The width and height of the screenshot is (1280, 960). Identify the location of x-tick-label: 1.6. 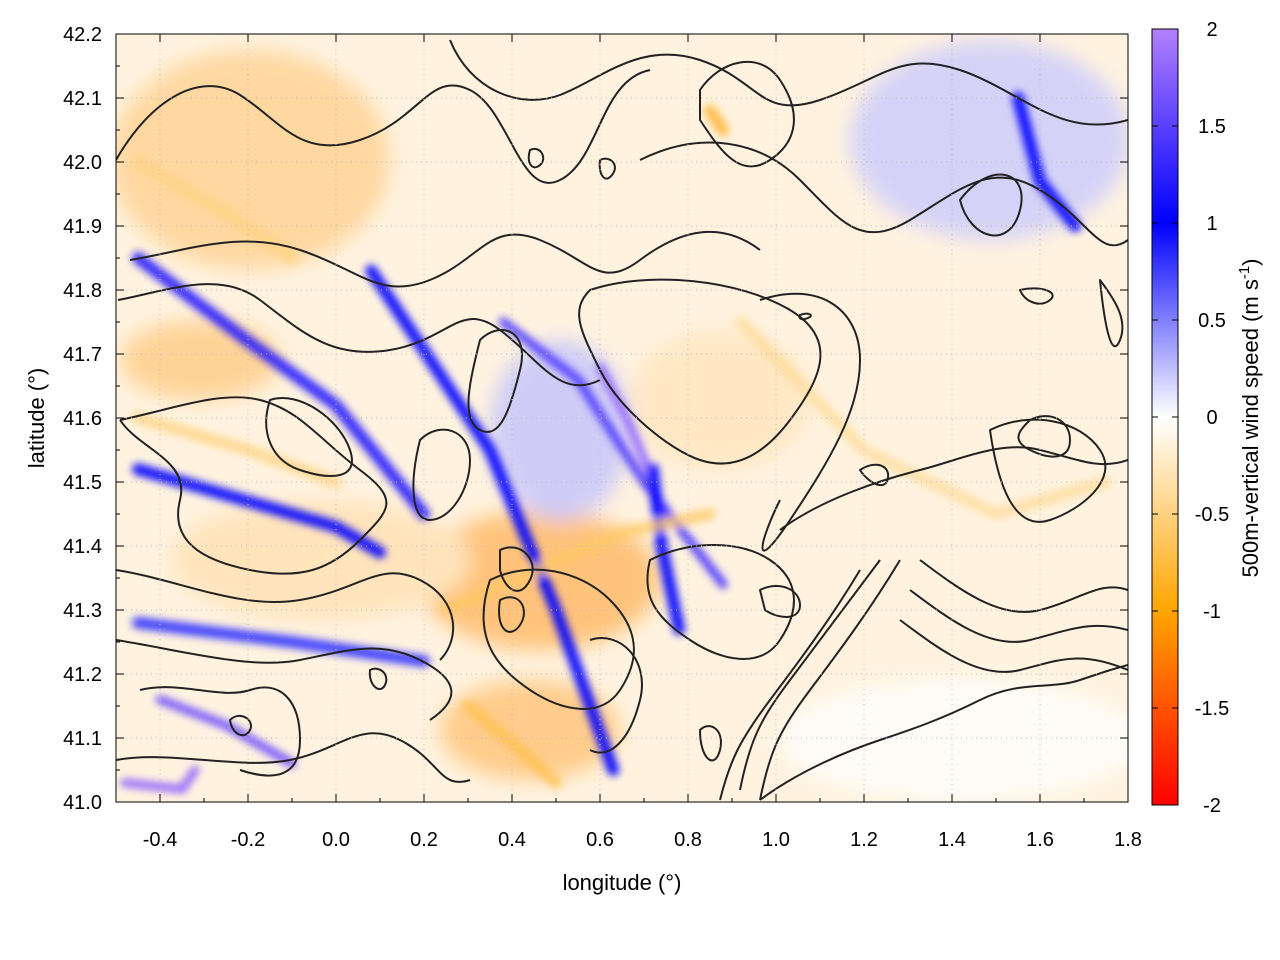
(1040, 840).